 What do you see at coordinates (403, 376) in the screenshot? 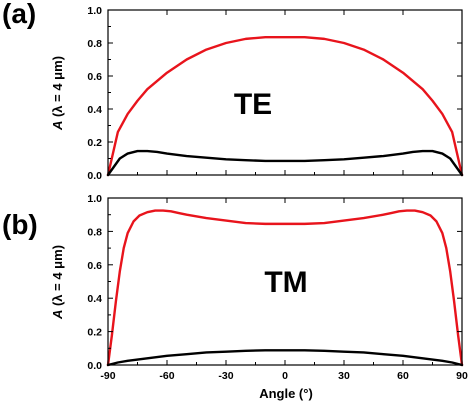
I see `x-tick-label: 60` at bounding box center [403, 376].